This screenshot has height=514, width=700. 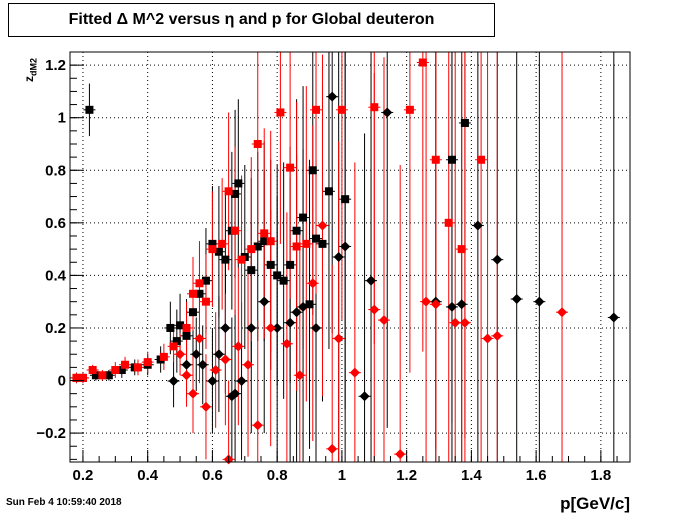 What do you see at coordinates (62, 381) in the screenshot?
I see `y-tick-label: 0` at bounding box center [62, 381].